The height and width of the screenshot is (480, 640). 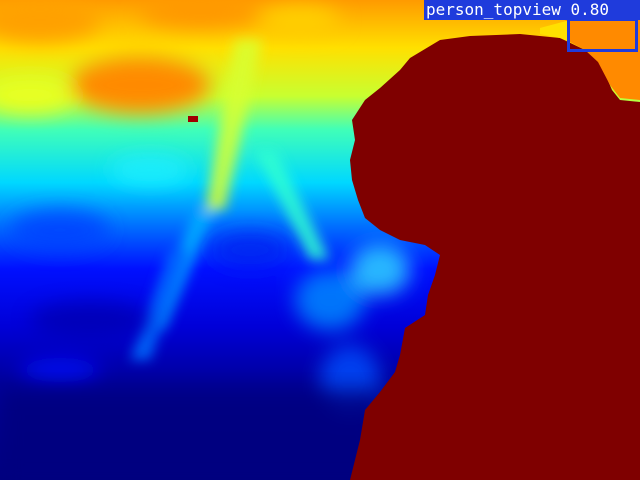 What do you see at coordinates (555, 31) in the screenshot?
I see `far-right-region-edge` at bounding box center [555, 31].